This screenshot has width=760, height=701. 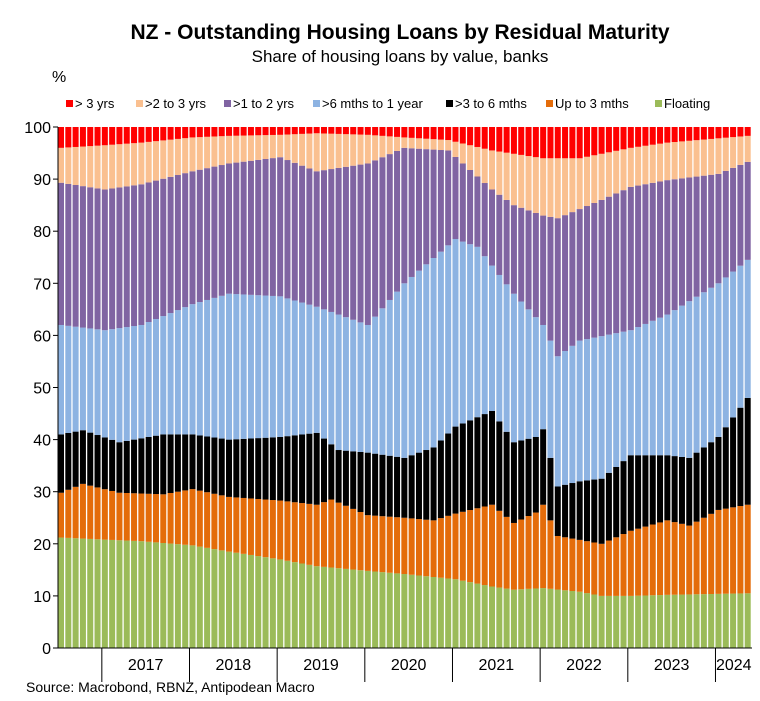 I want to click on year-label: 2024, so click(x=734, y=665).